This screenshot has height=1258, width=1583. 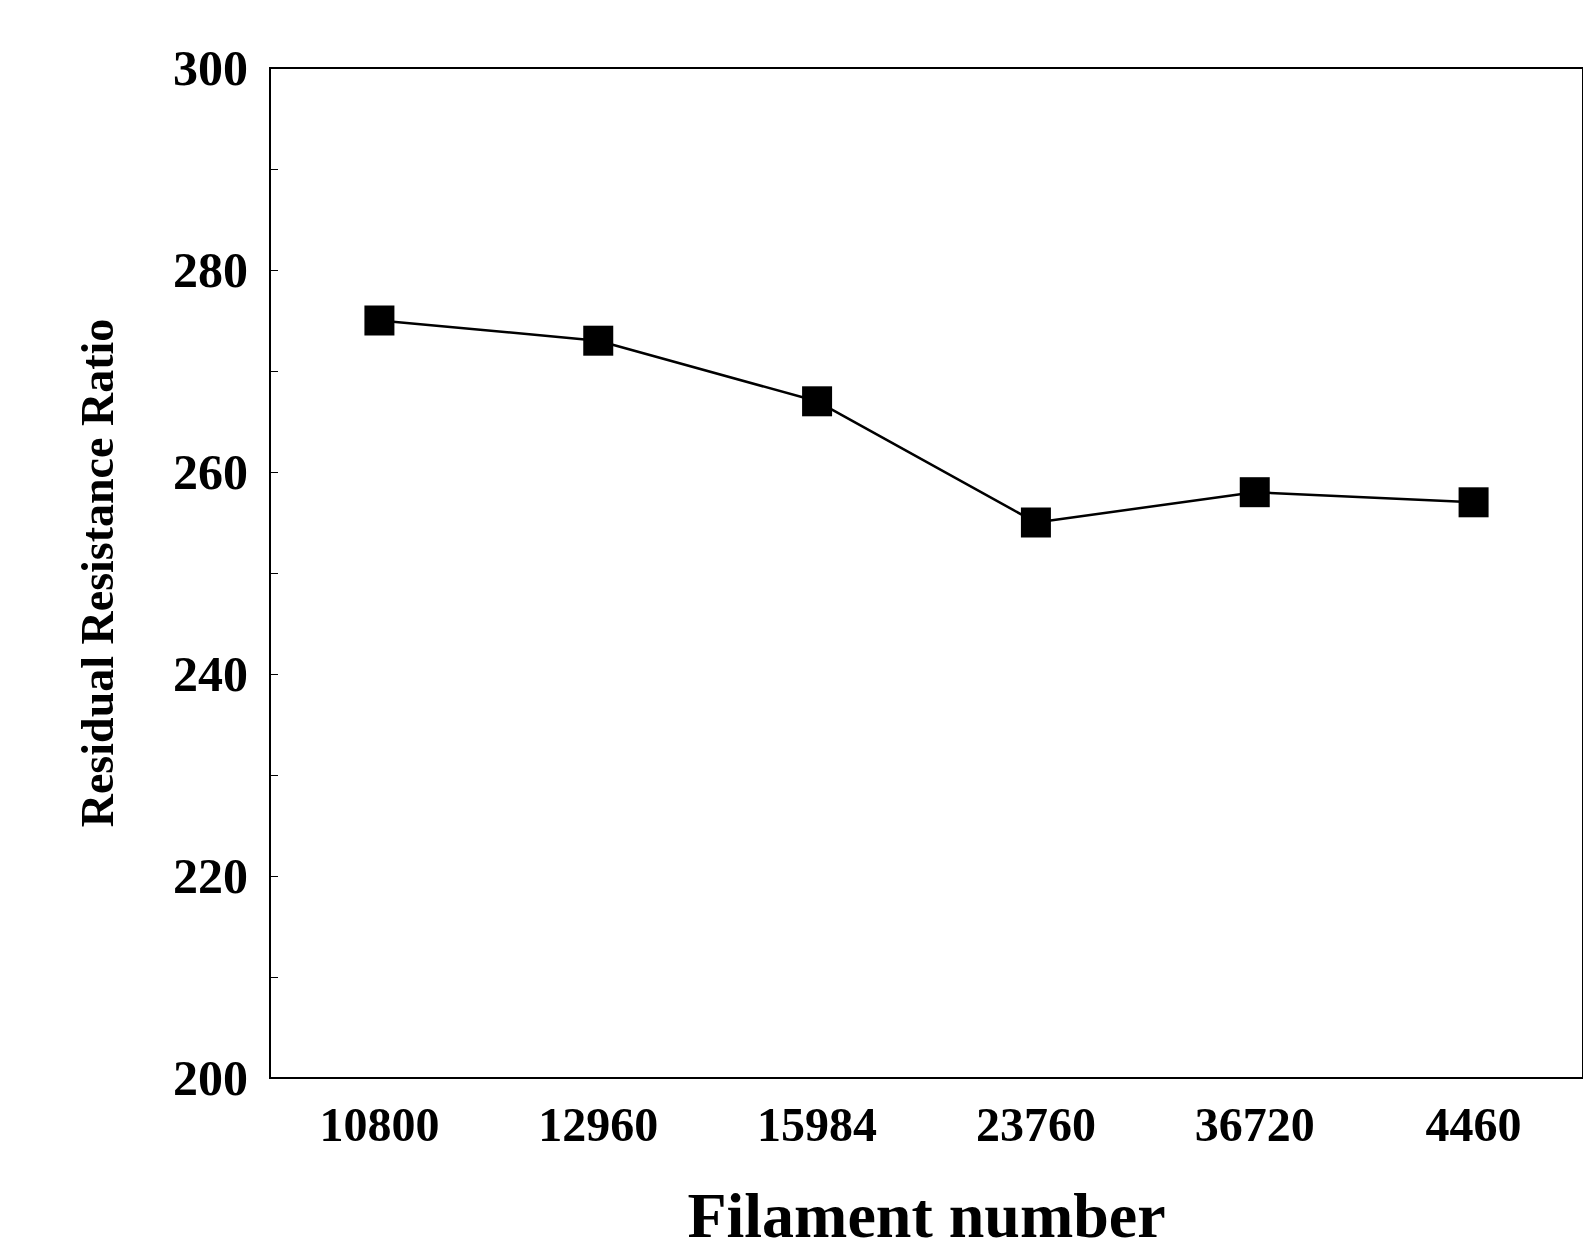 I want to click on x-tick-label: 23760, so click(x=1035, y=1124).